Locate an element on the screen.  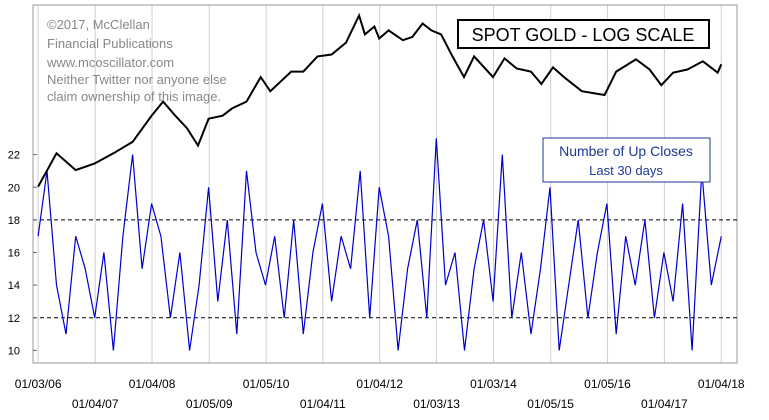
x-tick-label: 01/04/18 is located at coordinates (721, 384).